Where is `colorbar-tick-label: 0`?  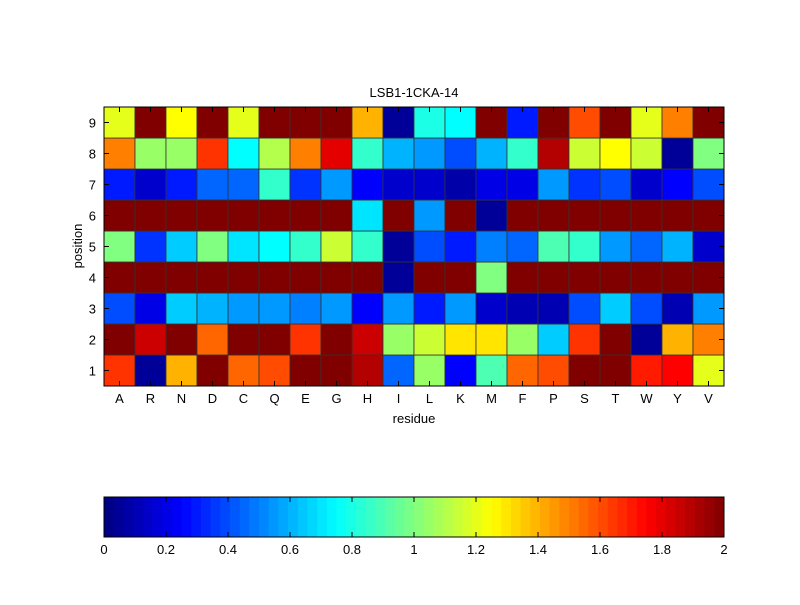
colorbar-tick-label: 0 is located at coordinates (103, 549).